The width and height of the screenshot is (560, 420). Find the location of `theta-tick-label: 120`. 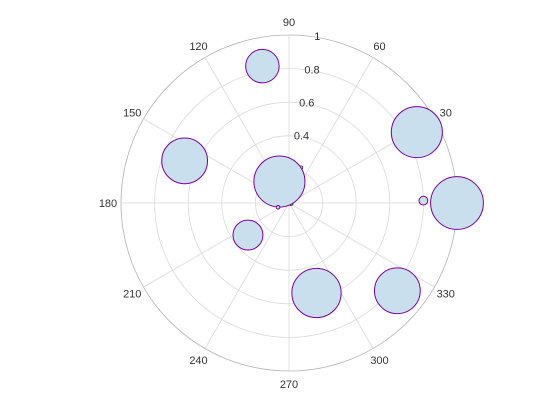

theta-tick-label: 120 is located at coordinates (198, 47).